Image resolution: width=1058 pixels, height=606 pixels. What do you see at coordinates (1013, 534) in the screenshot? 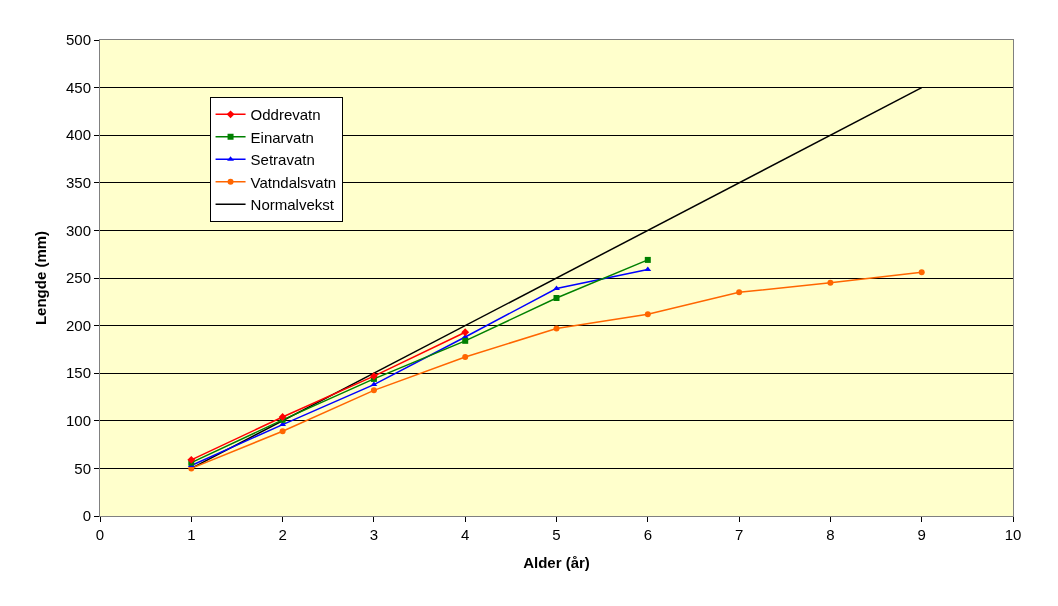
I see `x-tick-label: 10` at bounding box center [1013, 534].